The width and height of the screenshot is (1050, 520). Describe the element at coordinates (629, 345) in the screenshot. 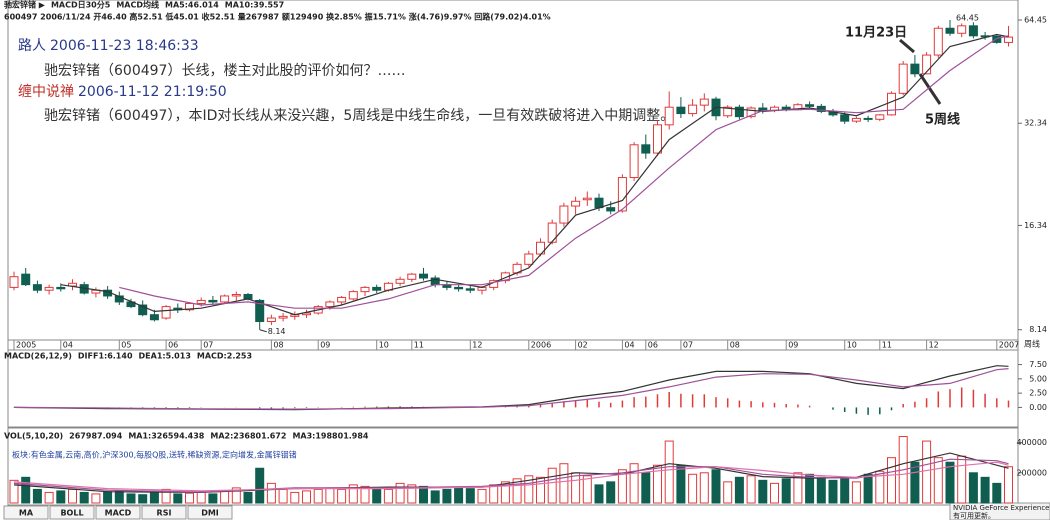

I see `x-tick-label: 04` at that location.